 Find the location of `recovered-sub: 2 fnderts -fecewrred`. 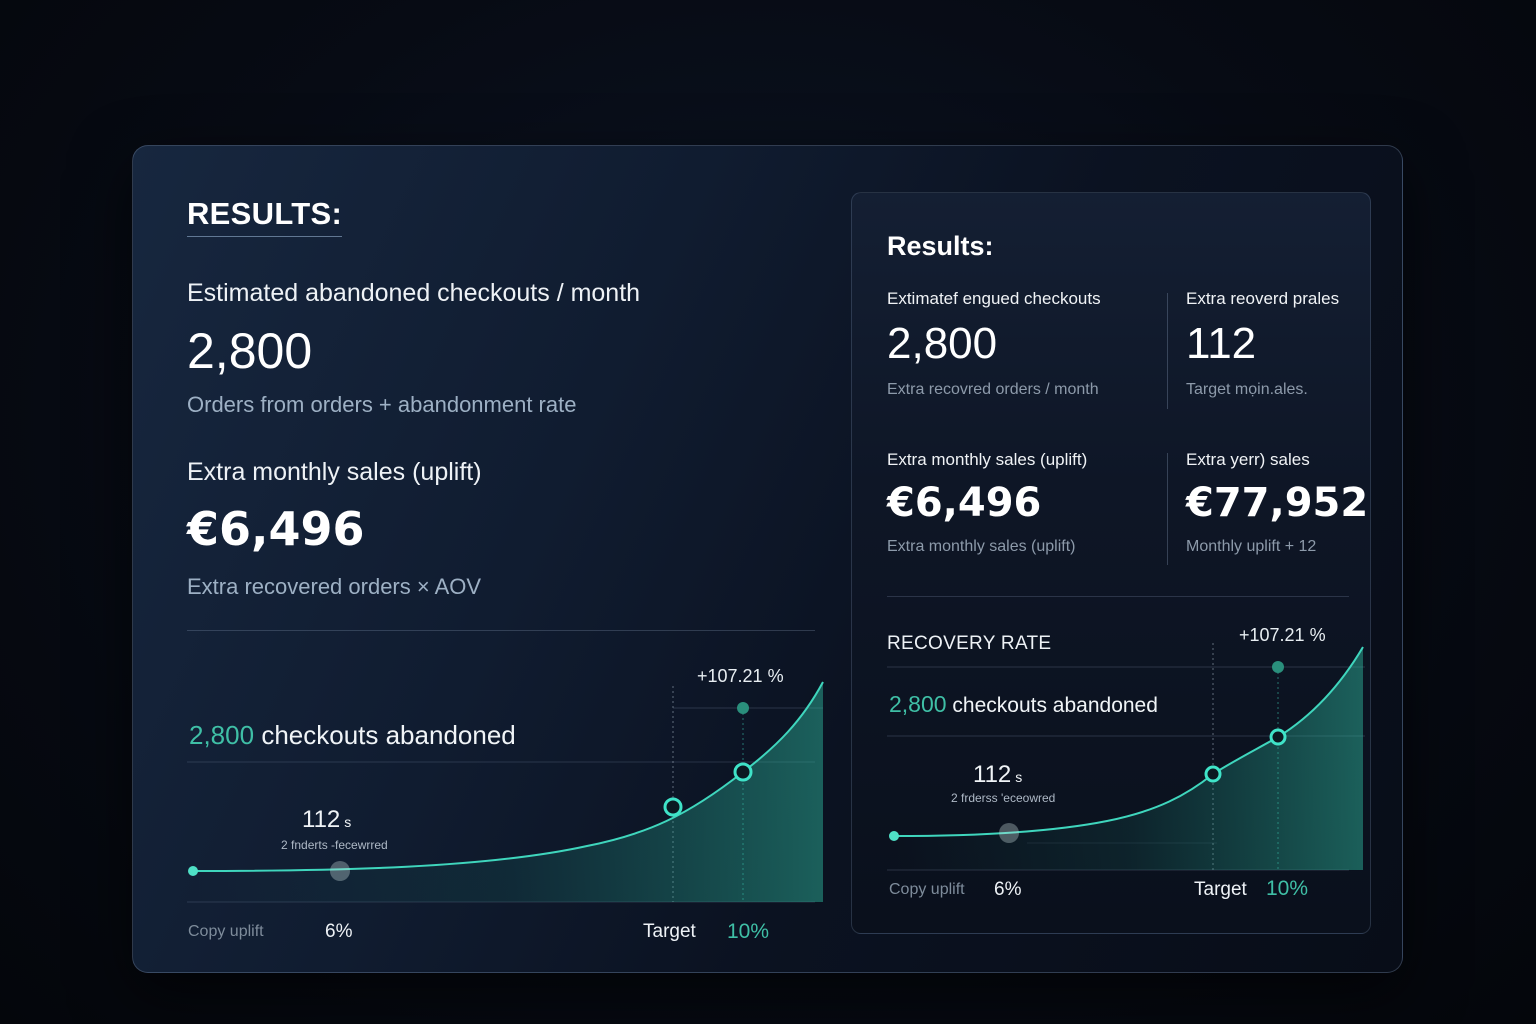

recovered-sub: 2 fnderts -fecewrred is located at coordinates (334, 845).